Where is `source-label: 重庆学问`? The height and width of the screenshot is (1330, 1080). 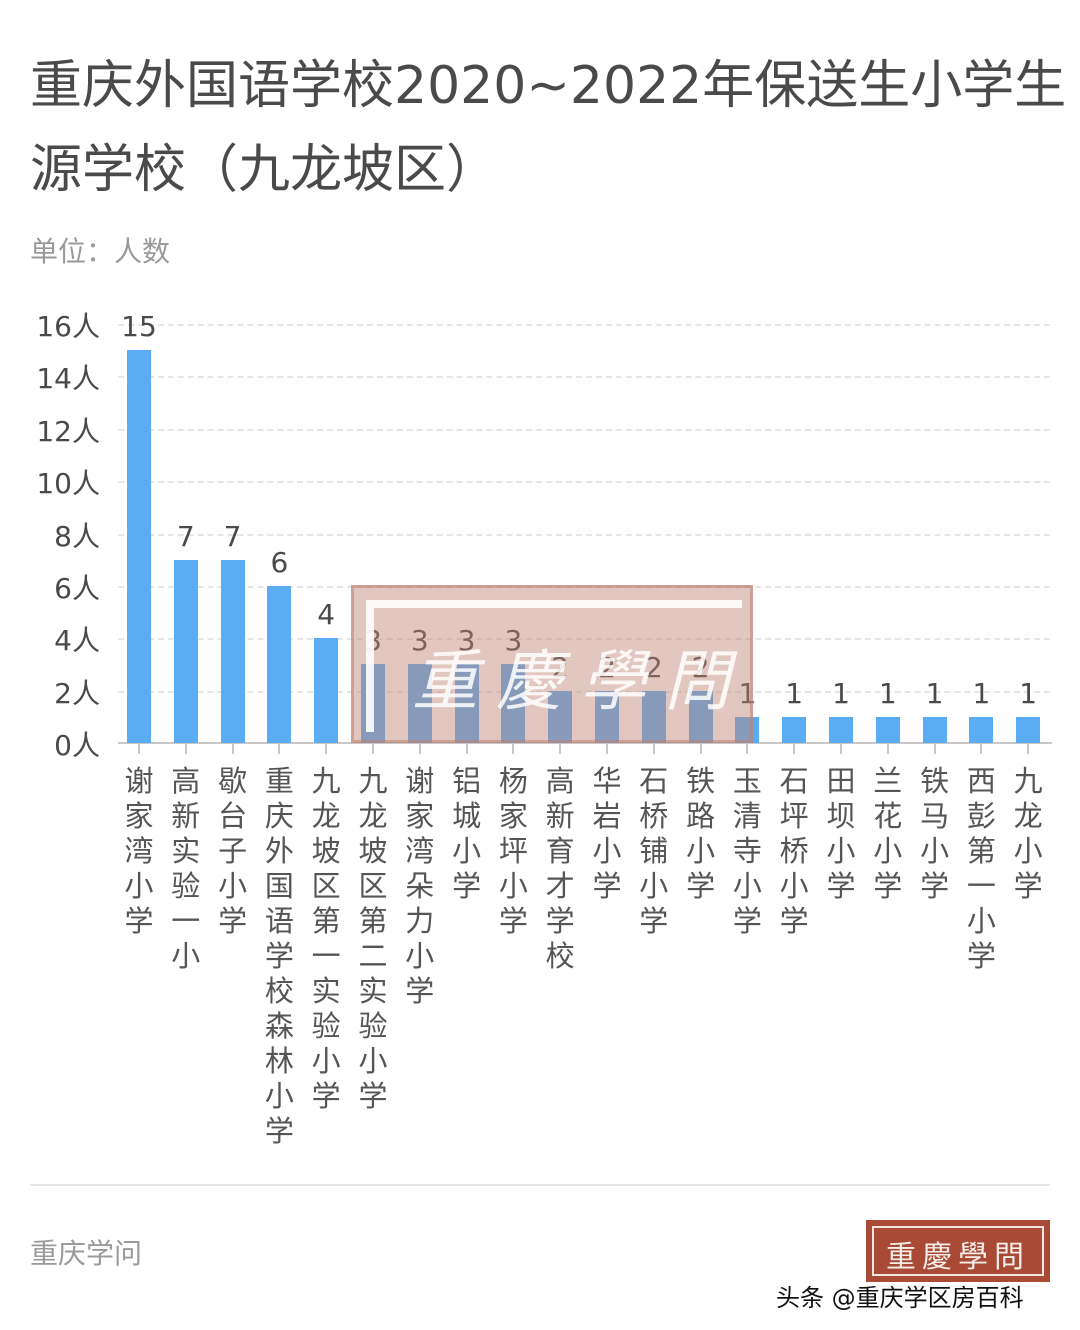
source-label: 重庆学问 is located at coordinates (86, 1253).